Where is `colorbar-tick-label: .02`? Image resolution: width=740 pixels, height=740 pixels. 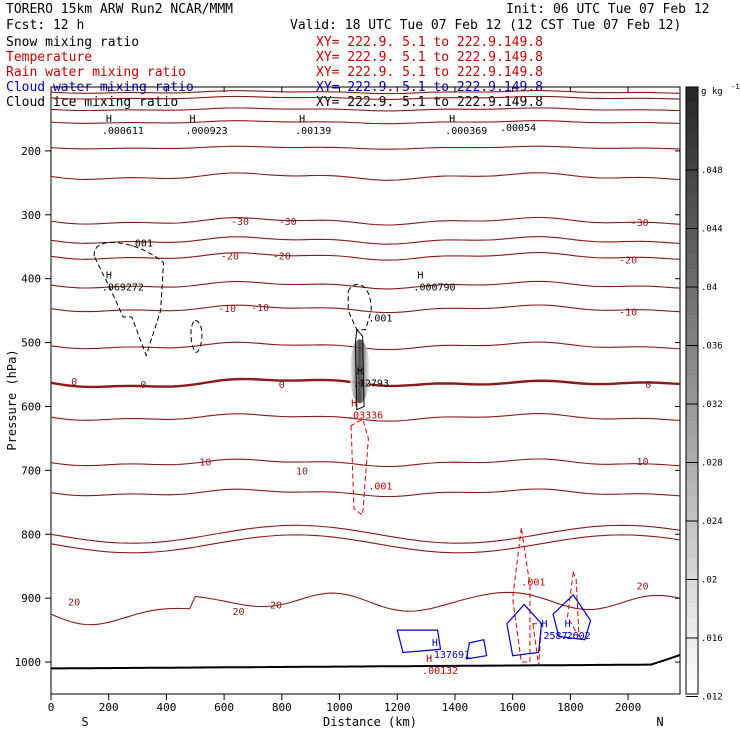
colorbar-tick-label: .02 is located at coordinates (709, 581).